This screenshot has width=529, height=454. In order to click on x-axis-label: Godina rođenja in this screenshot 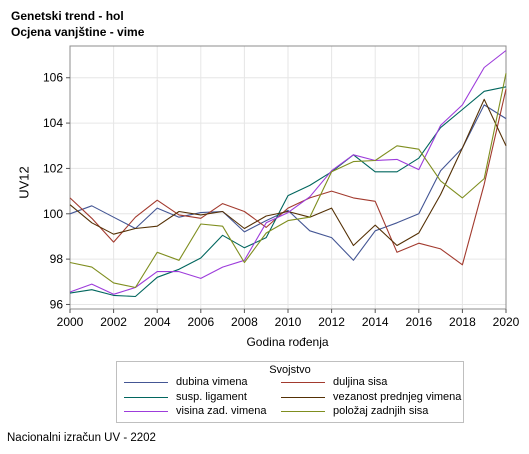, I will do `click(287, 342)`.